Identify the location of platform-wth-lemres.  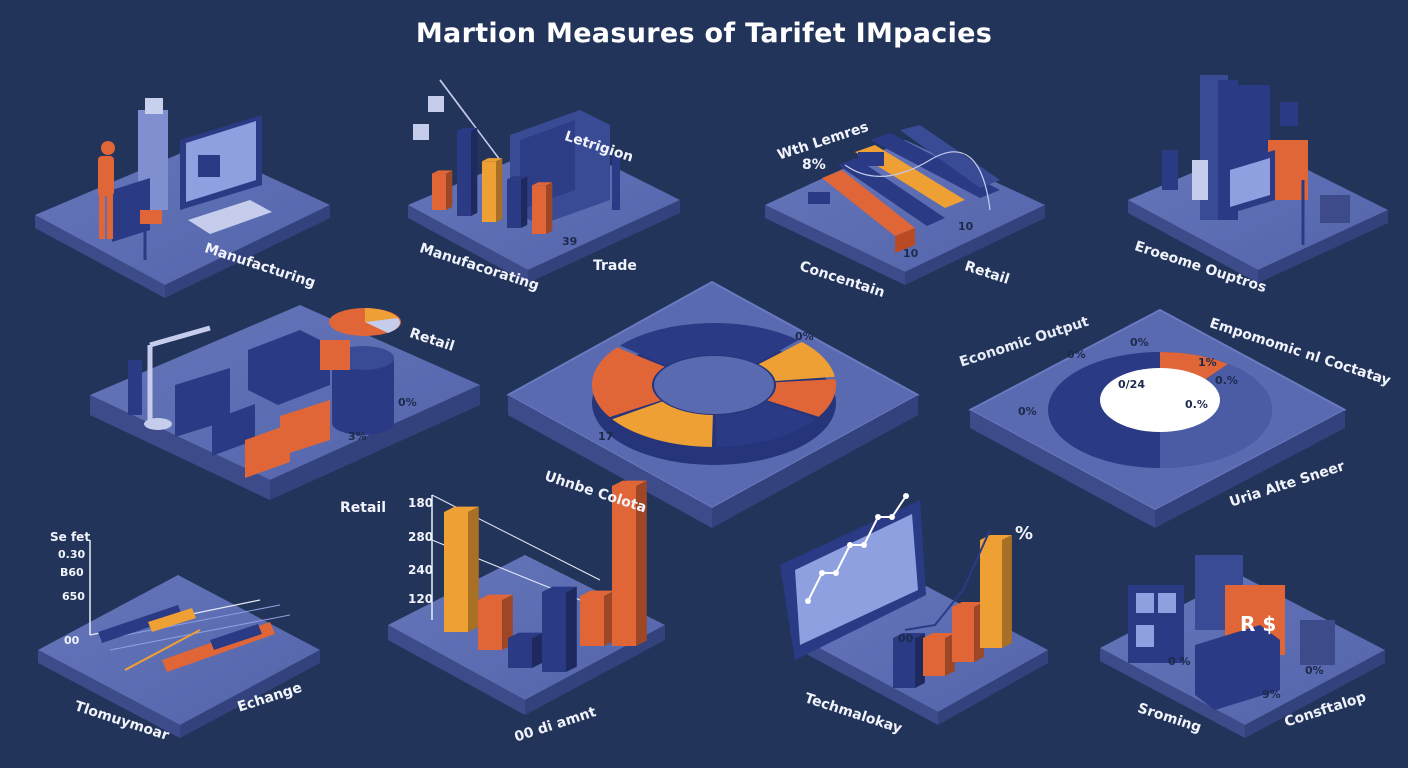
(905, 205).